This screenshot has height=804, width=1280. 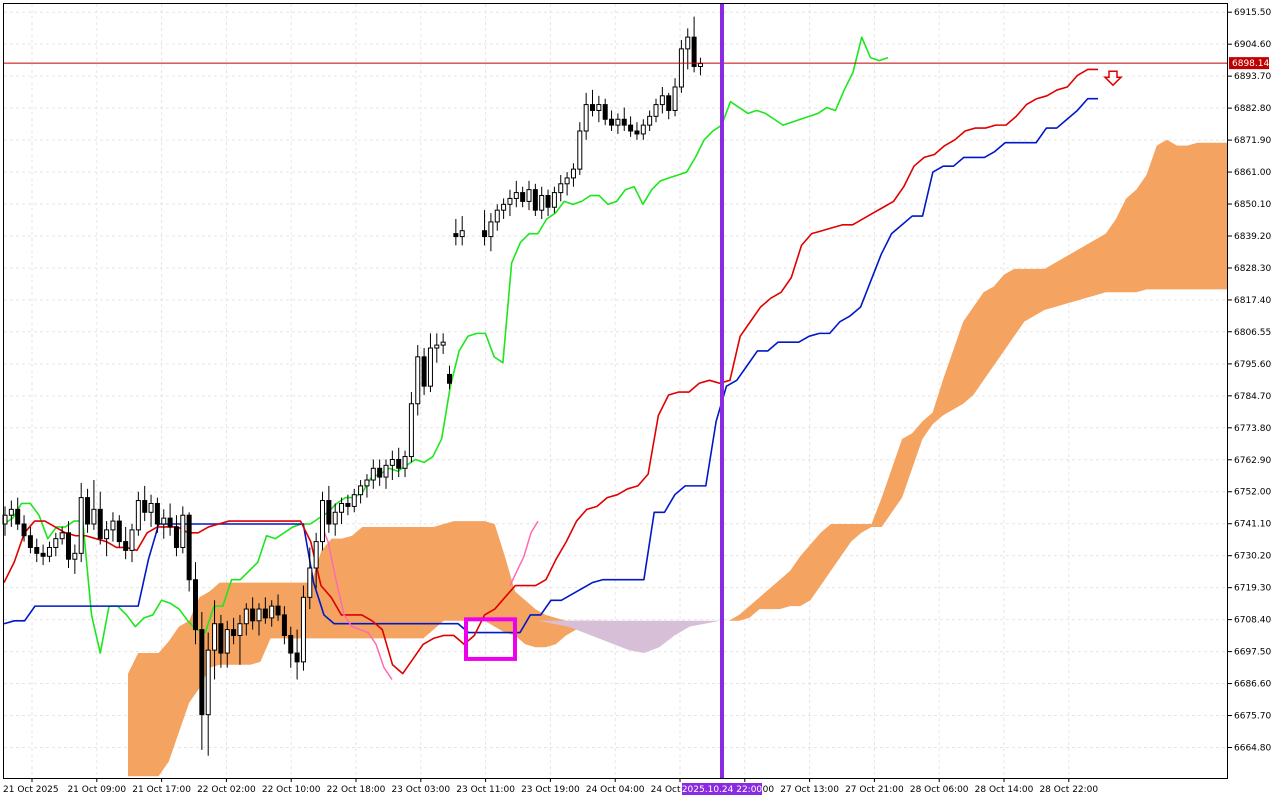 I want to click on price-tick-label: 6861.00, so click(x=1252, y=173).